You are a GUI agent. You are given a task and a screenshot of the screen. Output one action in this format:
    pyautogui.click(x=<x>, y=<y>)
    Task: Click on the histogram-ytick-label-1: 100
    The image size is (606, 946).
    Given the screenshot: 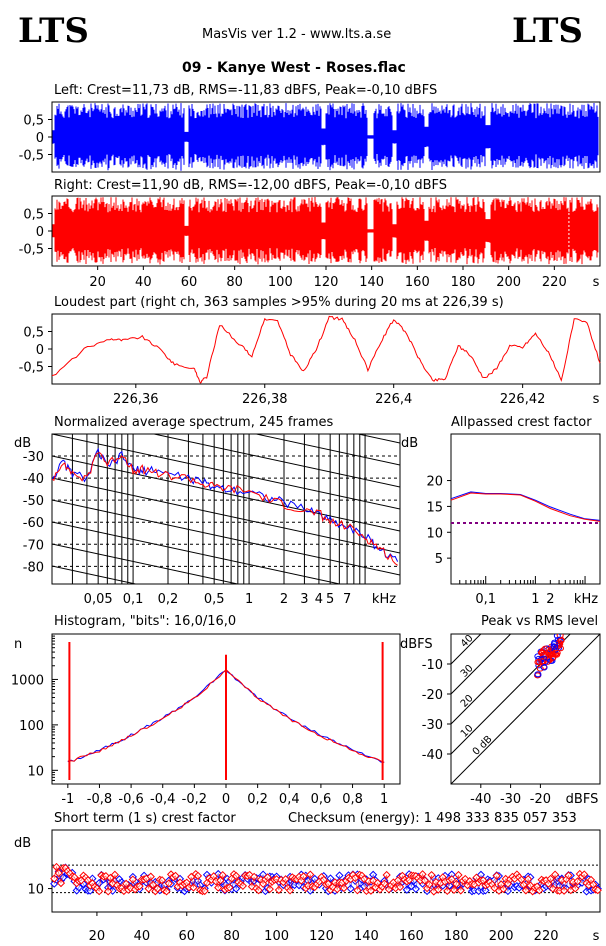 What is the action you would take?
    pyautogui.click(x=31, y=726)
    